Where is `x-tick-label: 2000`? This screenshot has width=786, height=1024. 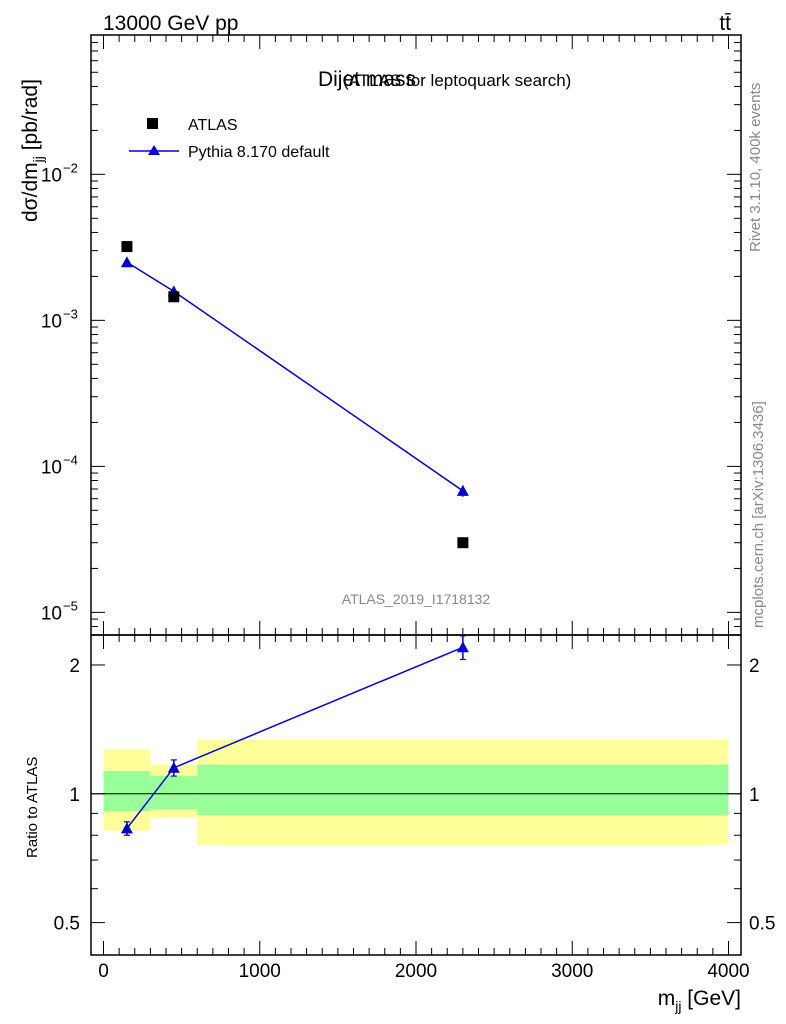 x-tick-label: 2000 is located at coordinates (416, 971).